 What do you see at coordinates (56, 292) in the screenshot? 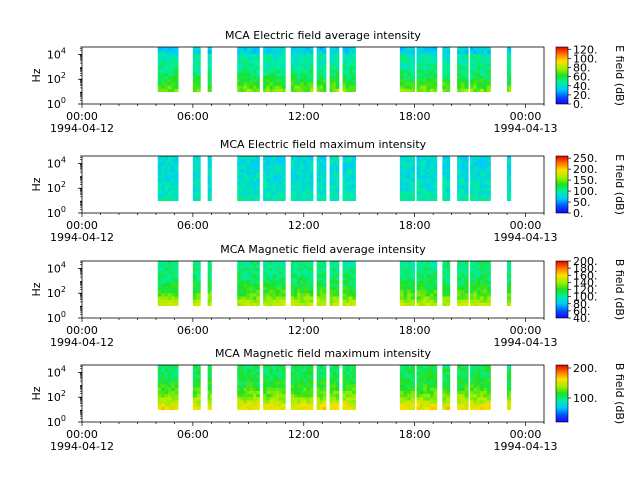
I see `y-tick-label: 102` at bounding box center [56, 292].